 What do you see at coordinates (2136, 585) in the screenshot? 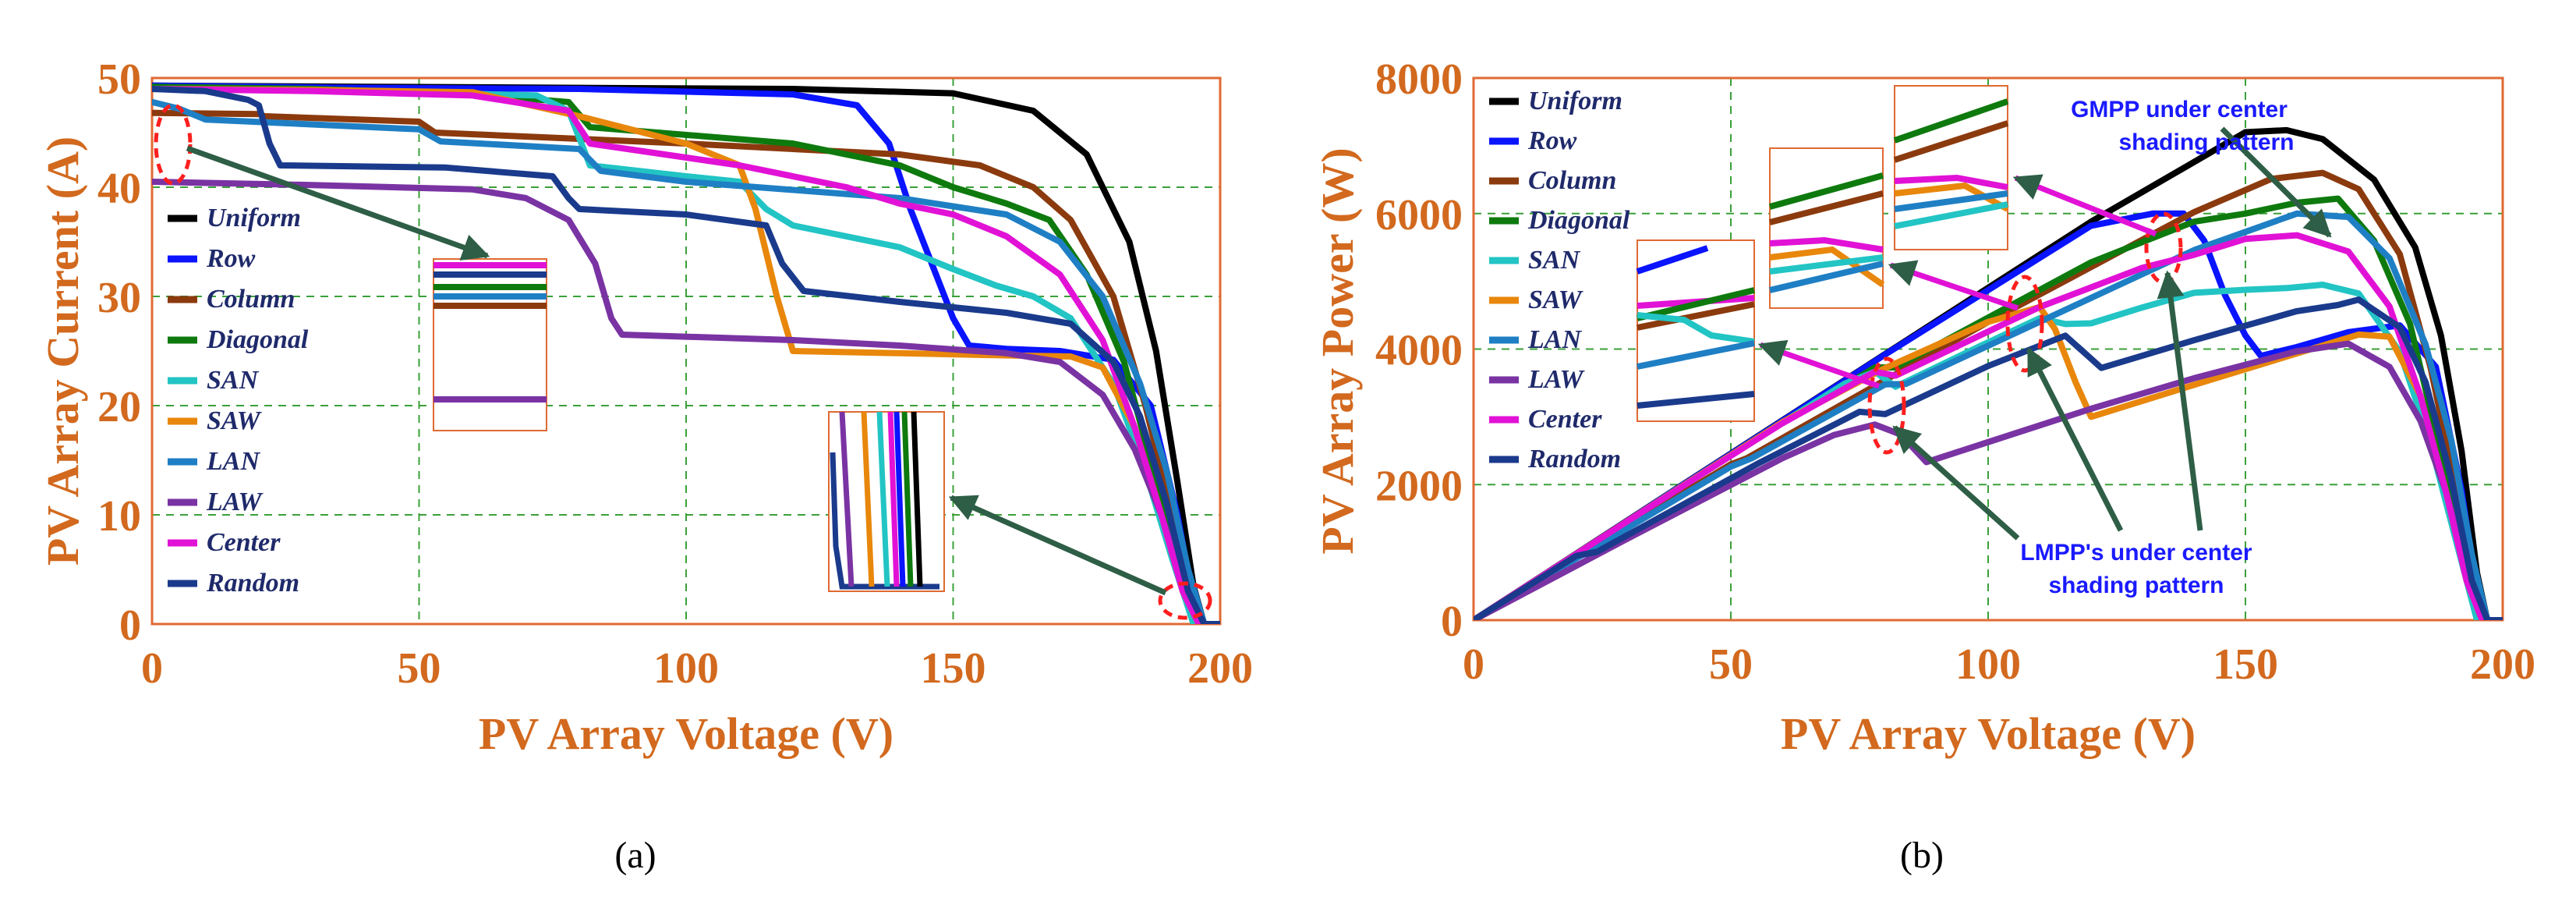
I see `lmpp-note-line2: shading pattern` at bounding box center [2136, 585].